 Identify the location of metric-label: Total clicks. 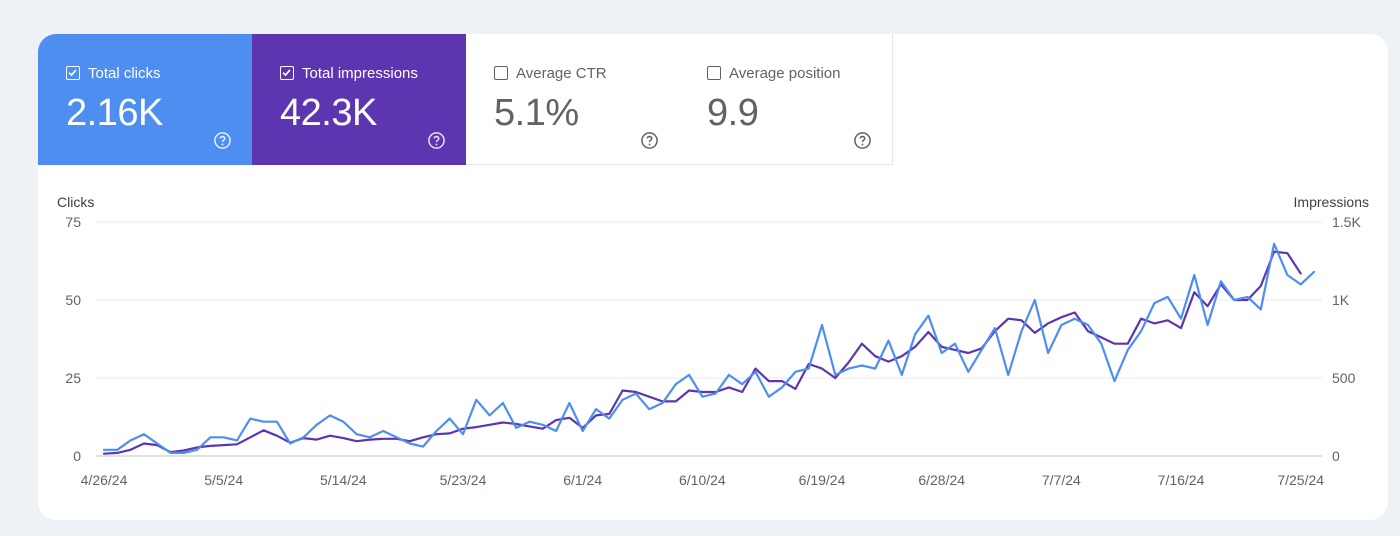
(124, 73).